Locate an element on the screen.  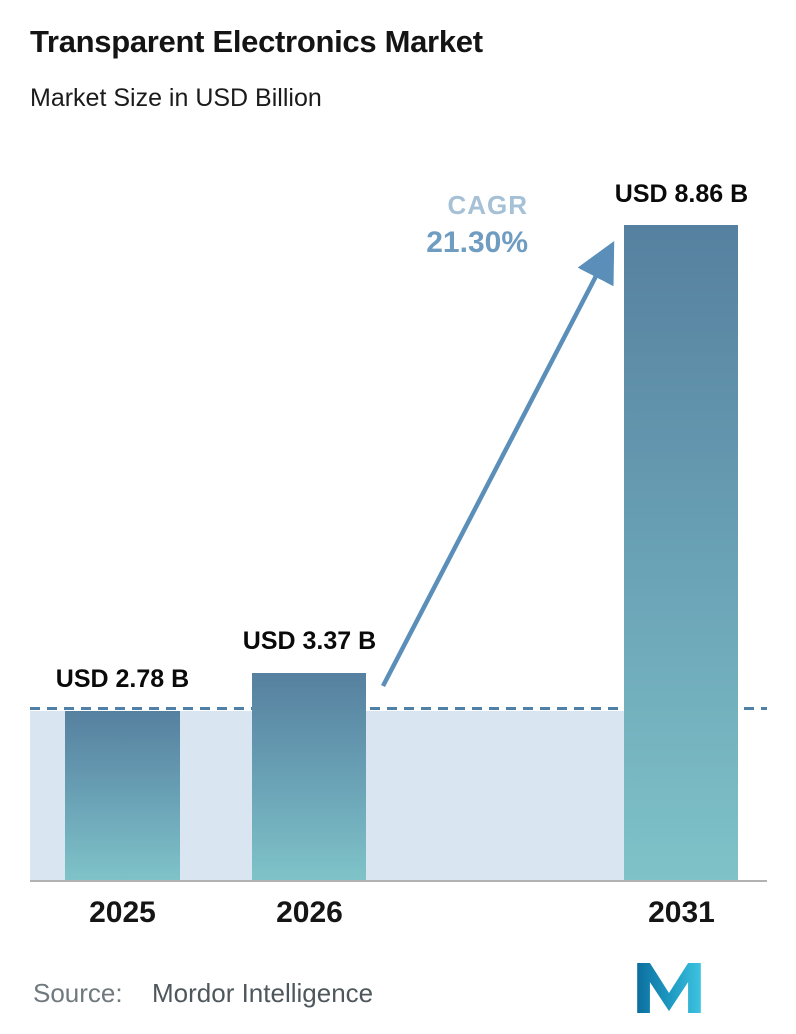
chart-subtitle: Market Size in USD Billion is located at coordinates (176, 98).